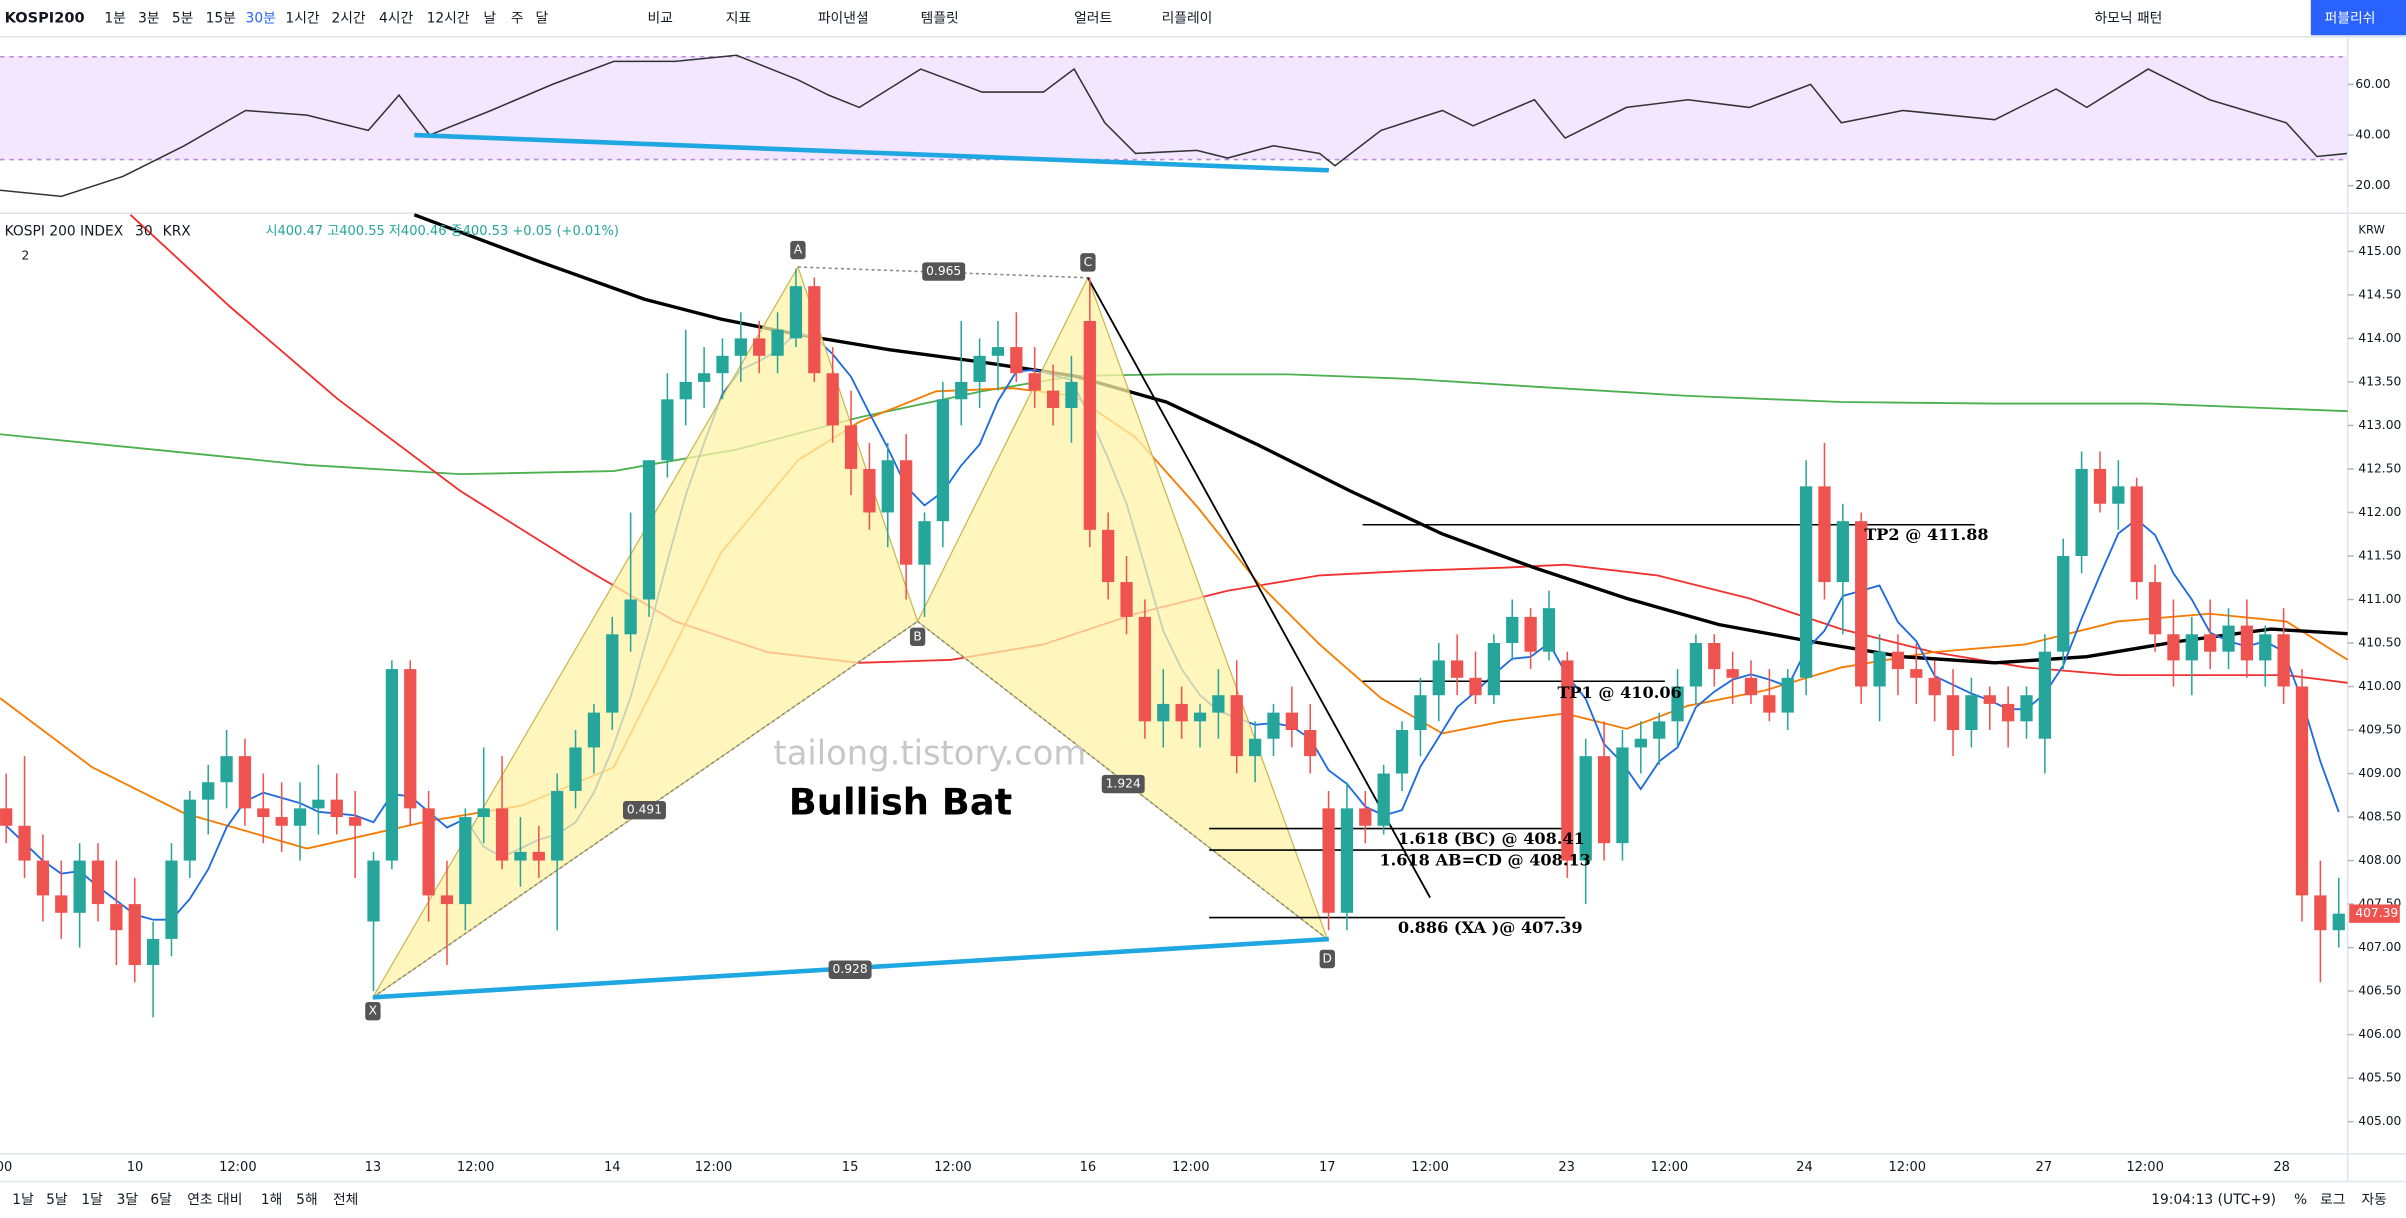  What do you see at coordinates (738, 18) in the screenshot?
I see `toolbar-button: 지표` at bounding box center [738, 18].